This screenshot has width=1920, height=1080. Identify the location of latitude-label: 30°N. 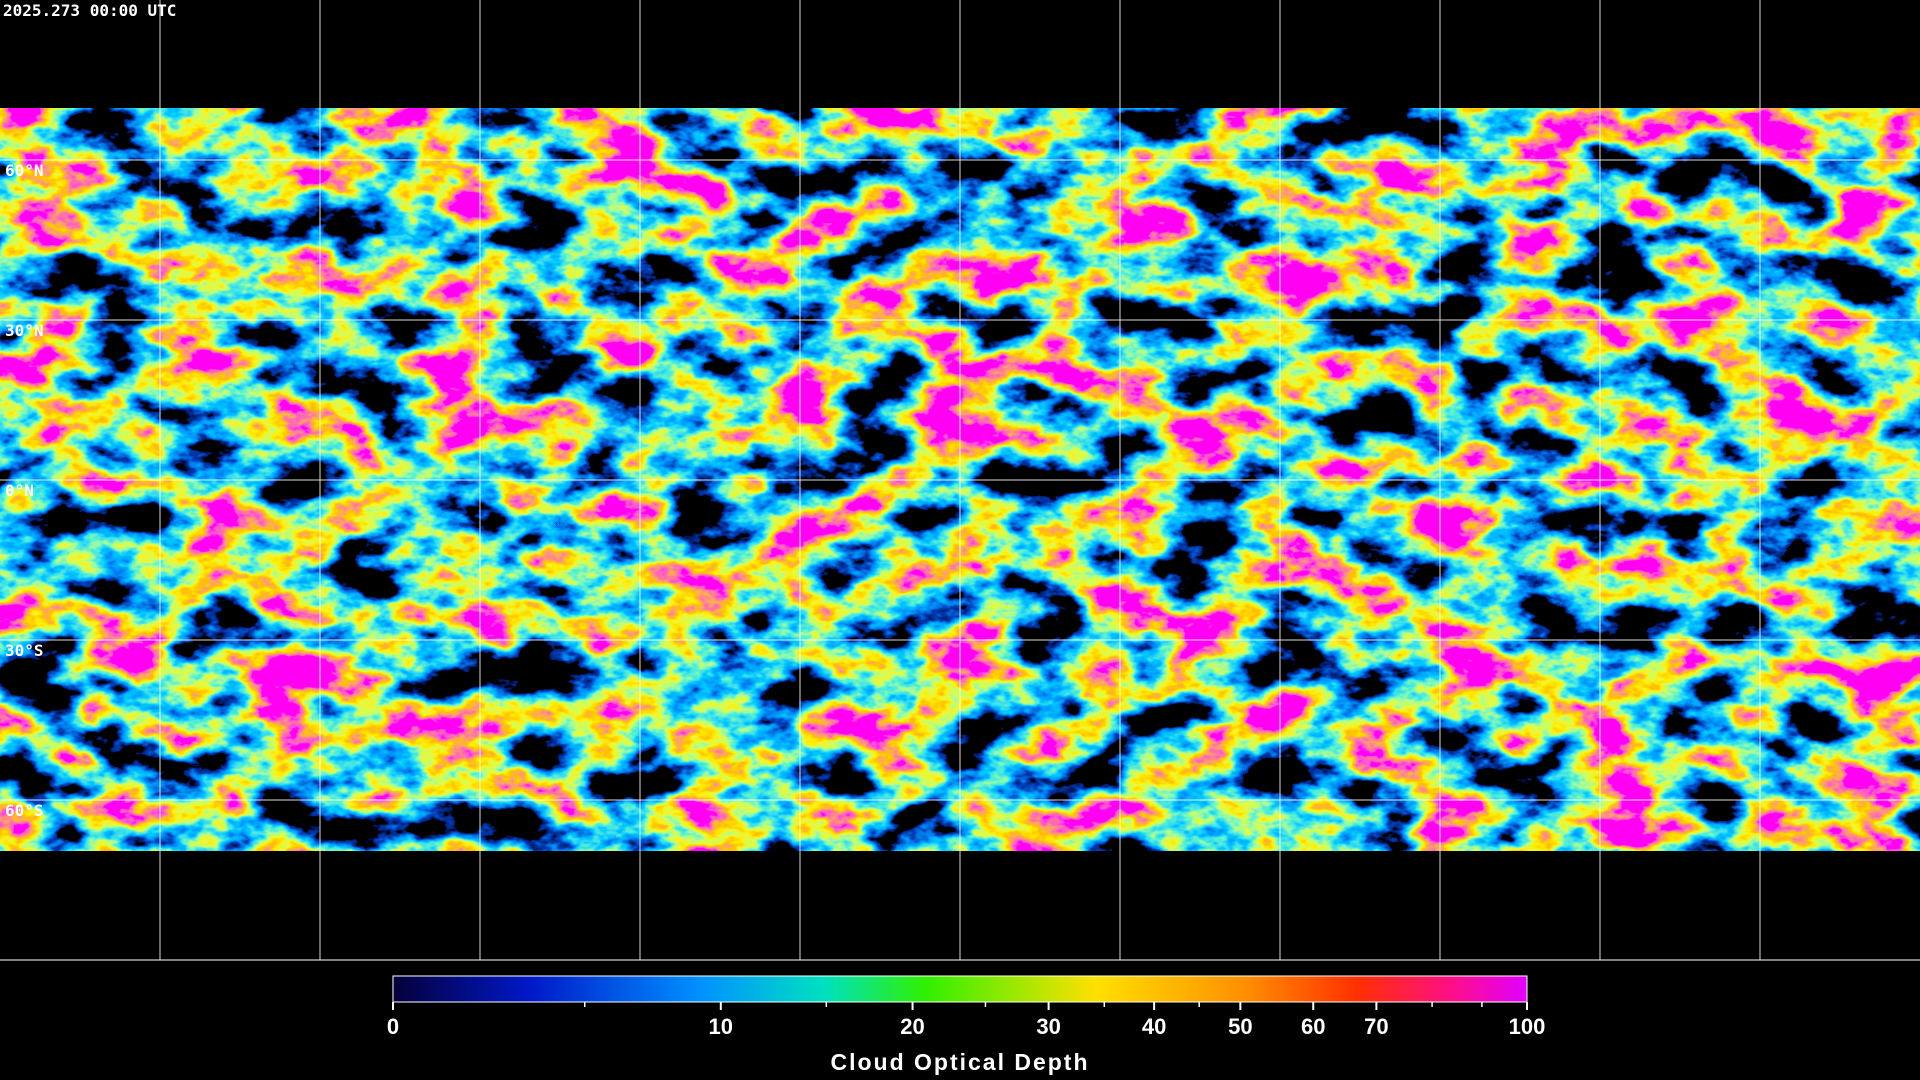
(24, 330).